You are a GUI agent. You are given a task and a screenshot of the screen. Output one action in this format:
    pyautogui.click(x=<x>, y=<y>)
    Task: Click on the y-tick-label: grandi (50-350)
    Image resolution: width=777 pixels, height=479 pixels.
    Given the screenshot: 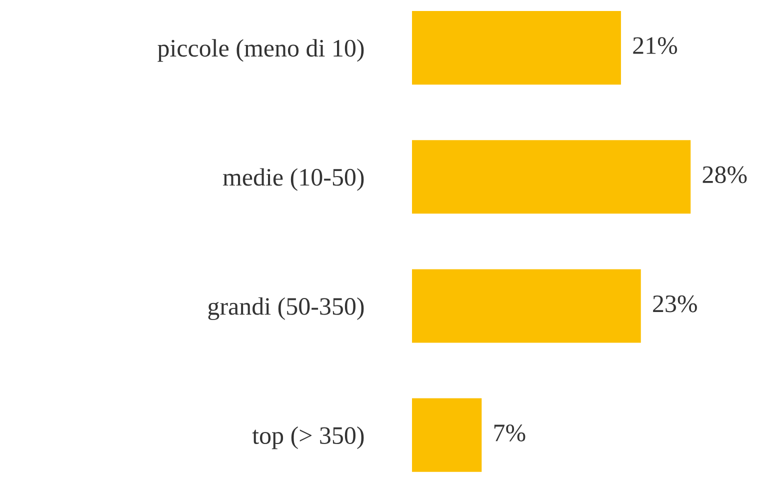 What is the action you would take?
    pyautogui.click(x=286, y=308)
    